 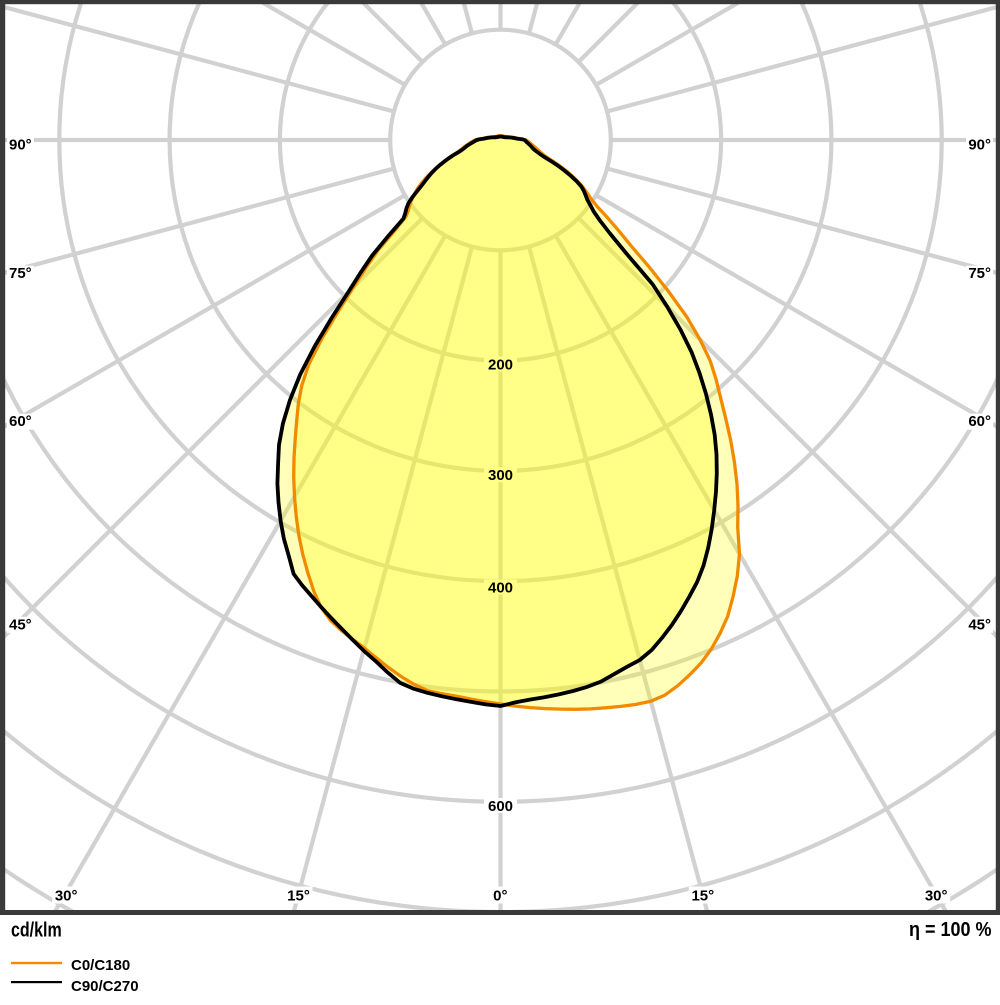 What do you see at coordinates (500, 588) in the screenshot?
I see `svg-text: 400` at bounding box center [500, 588].